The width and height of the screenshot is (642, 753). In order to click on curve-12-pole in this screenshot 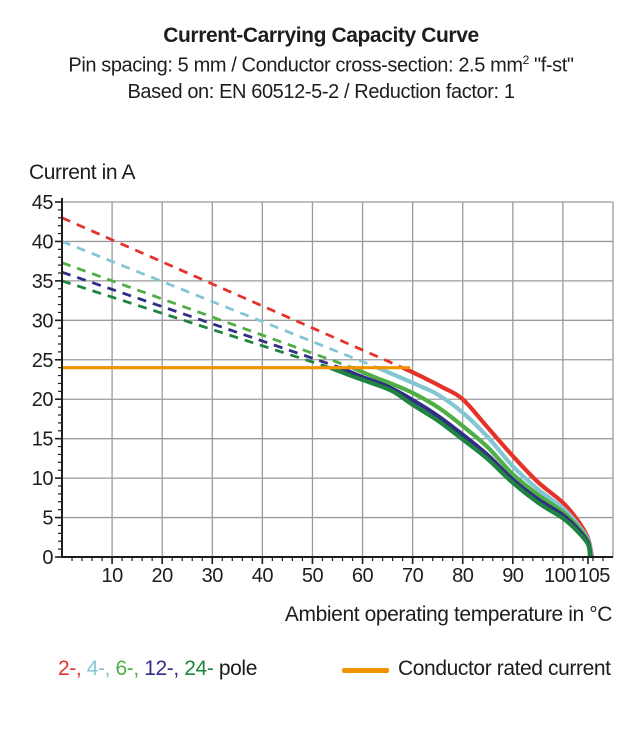, I will do `click(466, 461)`.